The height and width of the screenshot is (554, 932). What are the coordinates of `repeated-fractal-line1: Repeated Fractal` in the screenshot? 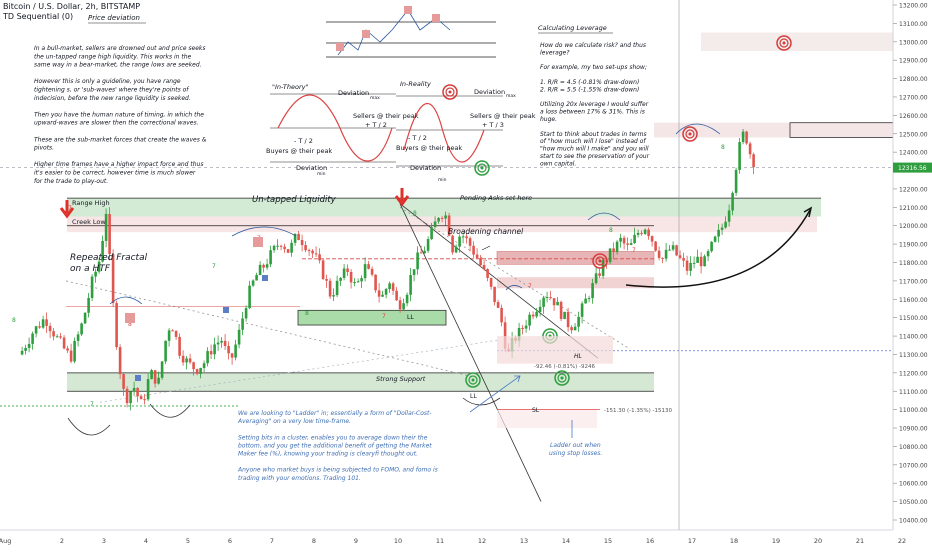 It's located at (109, 258).